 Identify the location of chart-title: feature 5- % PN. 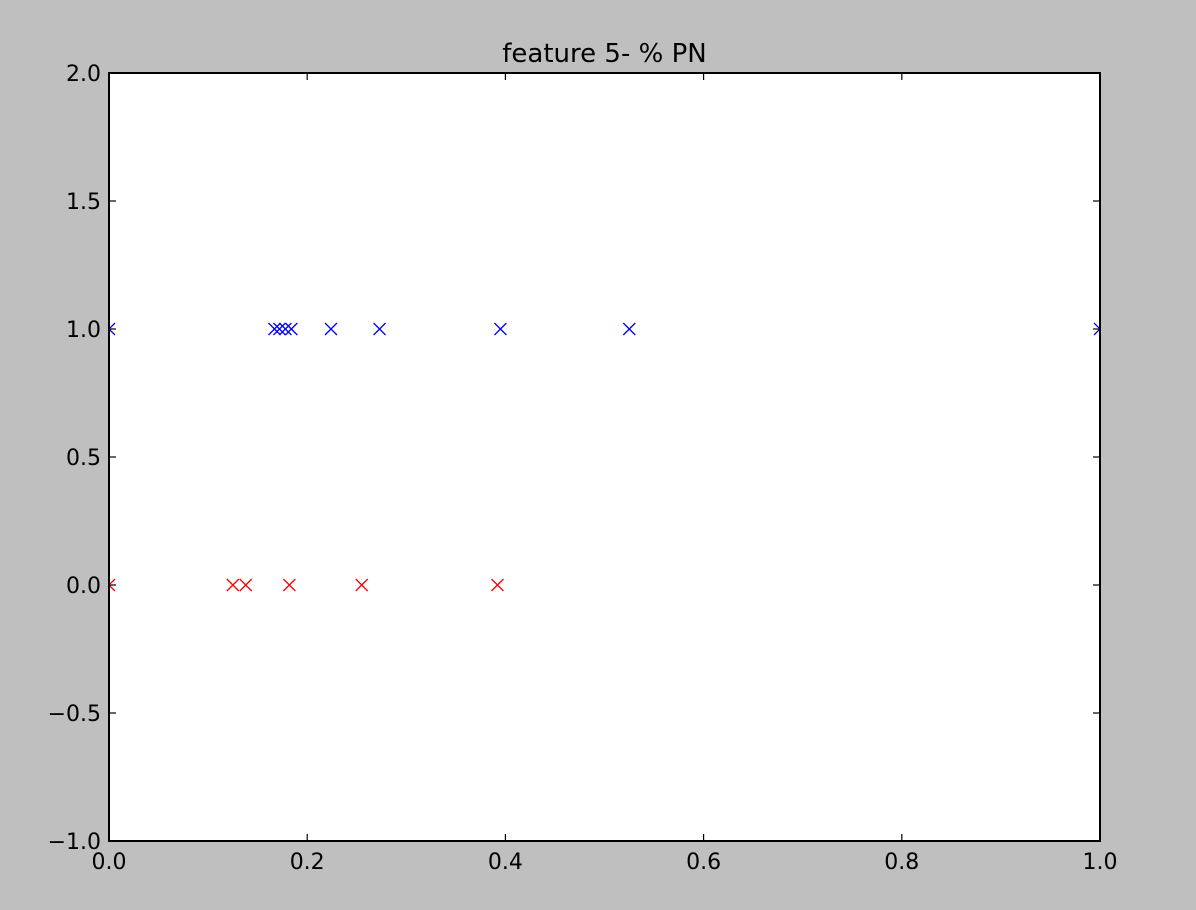
(604, 54).